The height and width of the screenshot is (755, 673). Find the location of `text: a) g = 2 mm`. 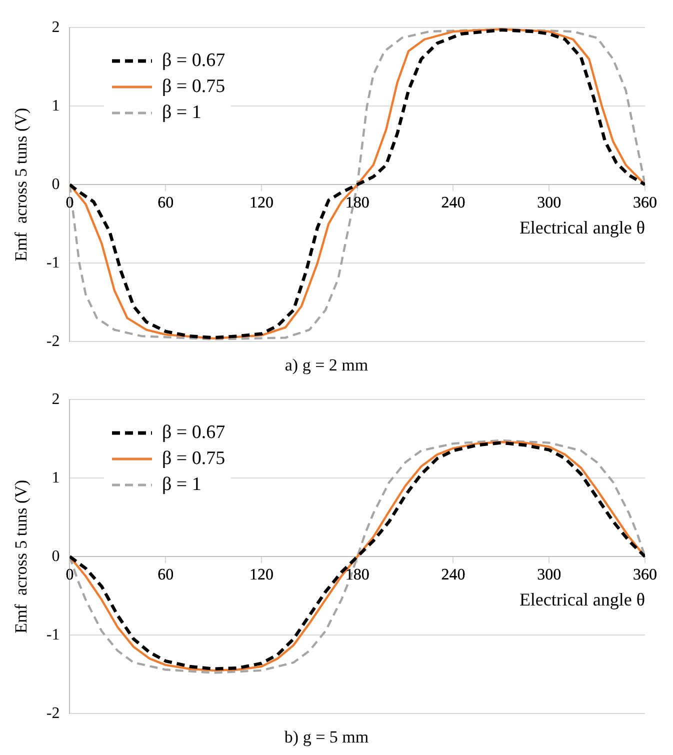

text: a) g = 2 mm is located at coordinates (326, 364).